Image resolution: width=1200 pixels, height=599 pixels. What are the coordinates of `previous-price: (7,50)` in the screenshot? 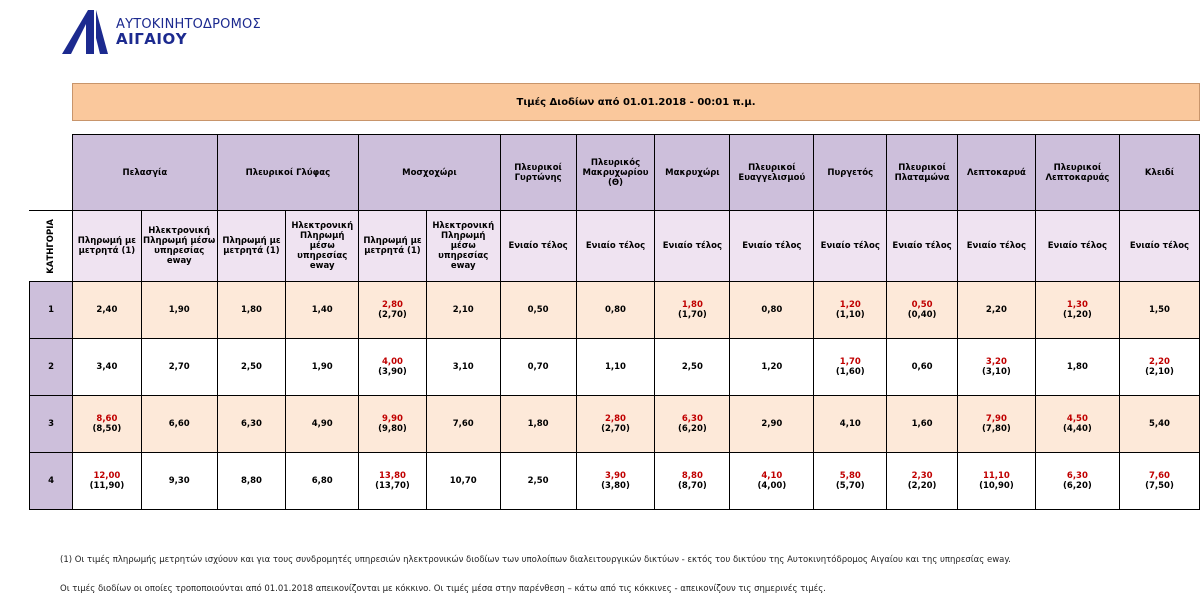 It's located at (1159, 486).